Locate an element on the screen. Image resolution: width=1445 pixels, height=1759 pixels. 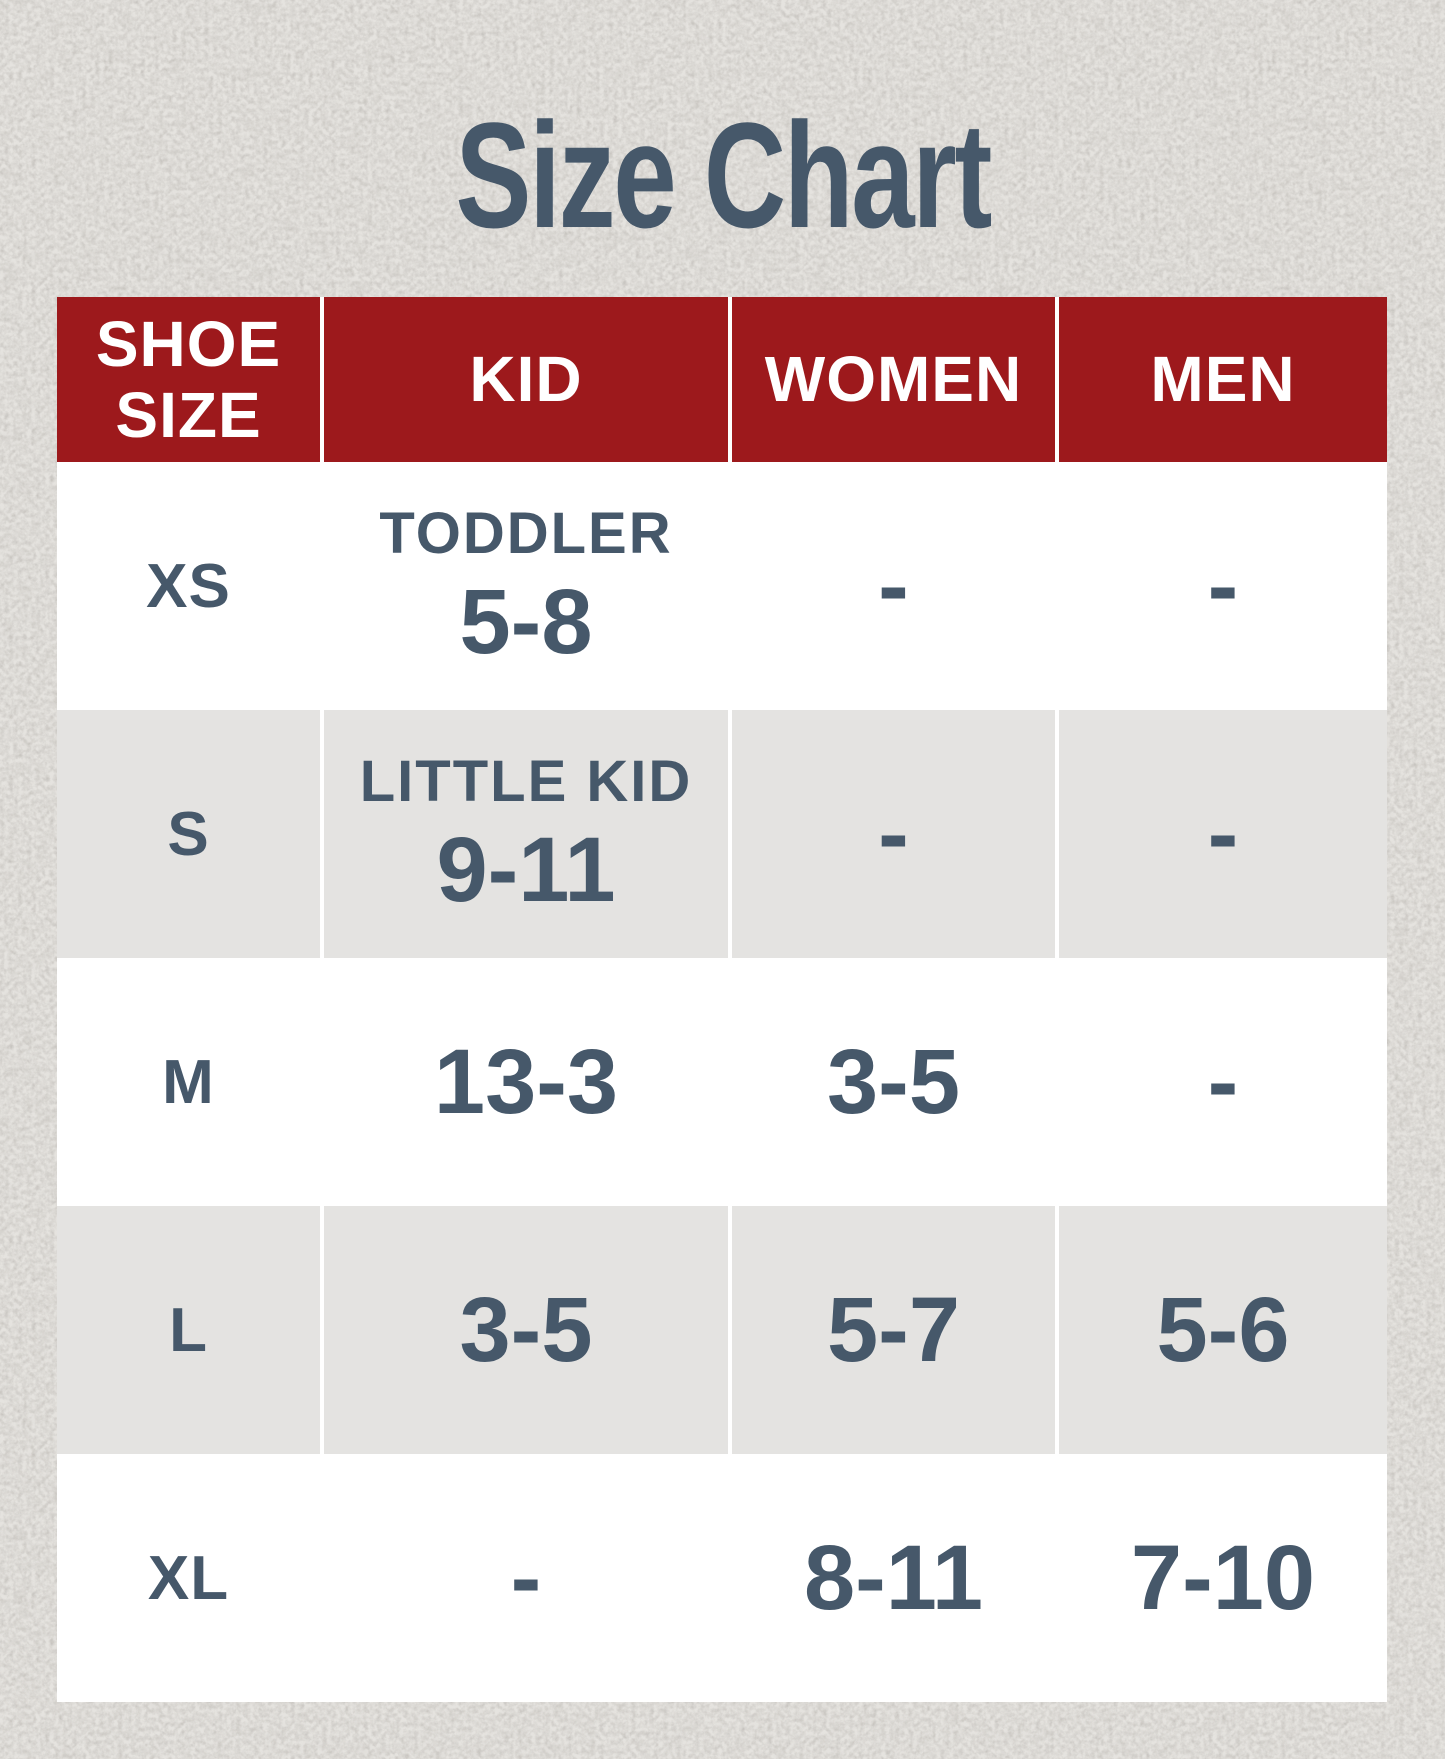
table-row-xs: XS TODDLER 5-8 - - is located at coordinates (722, 586).